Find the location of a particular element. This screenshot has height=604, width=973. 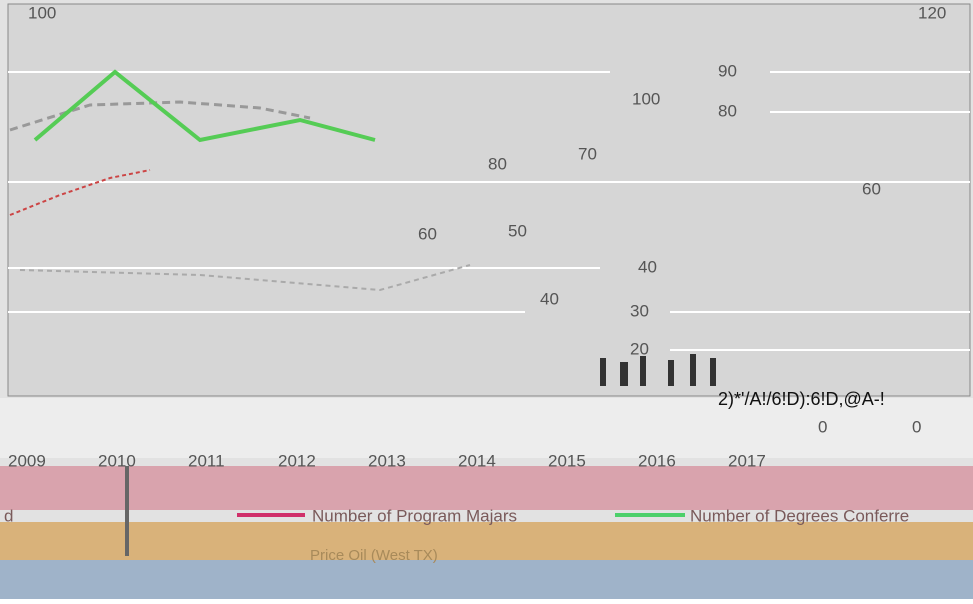

annotation: 2)*'/A!/6!D):6!D,@A-! is located at coordinates (801, 399).